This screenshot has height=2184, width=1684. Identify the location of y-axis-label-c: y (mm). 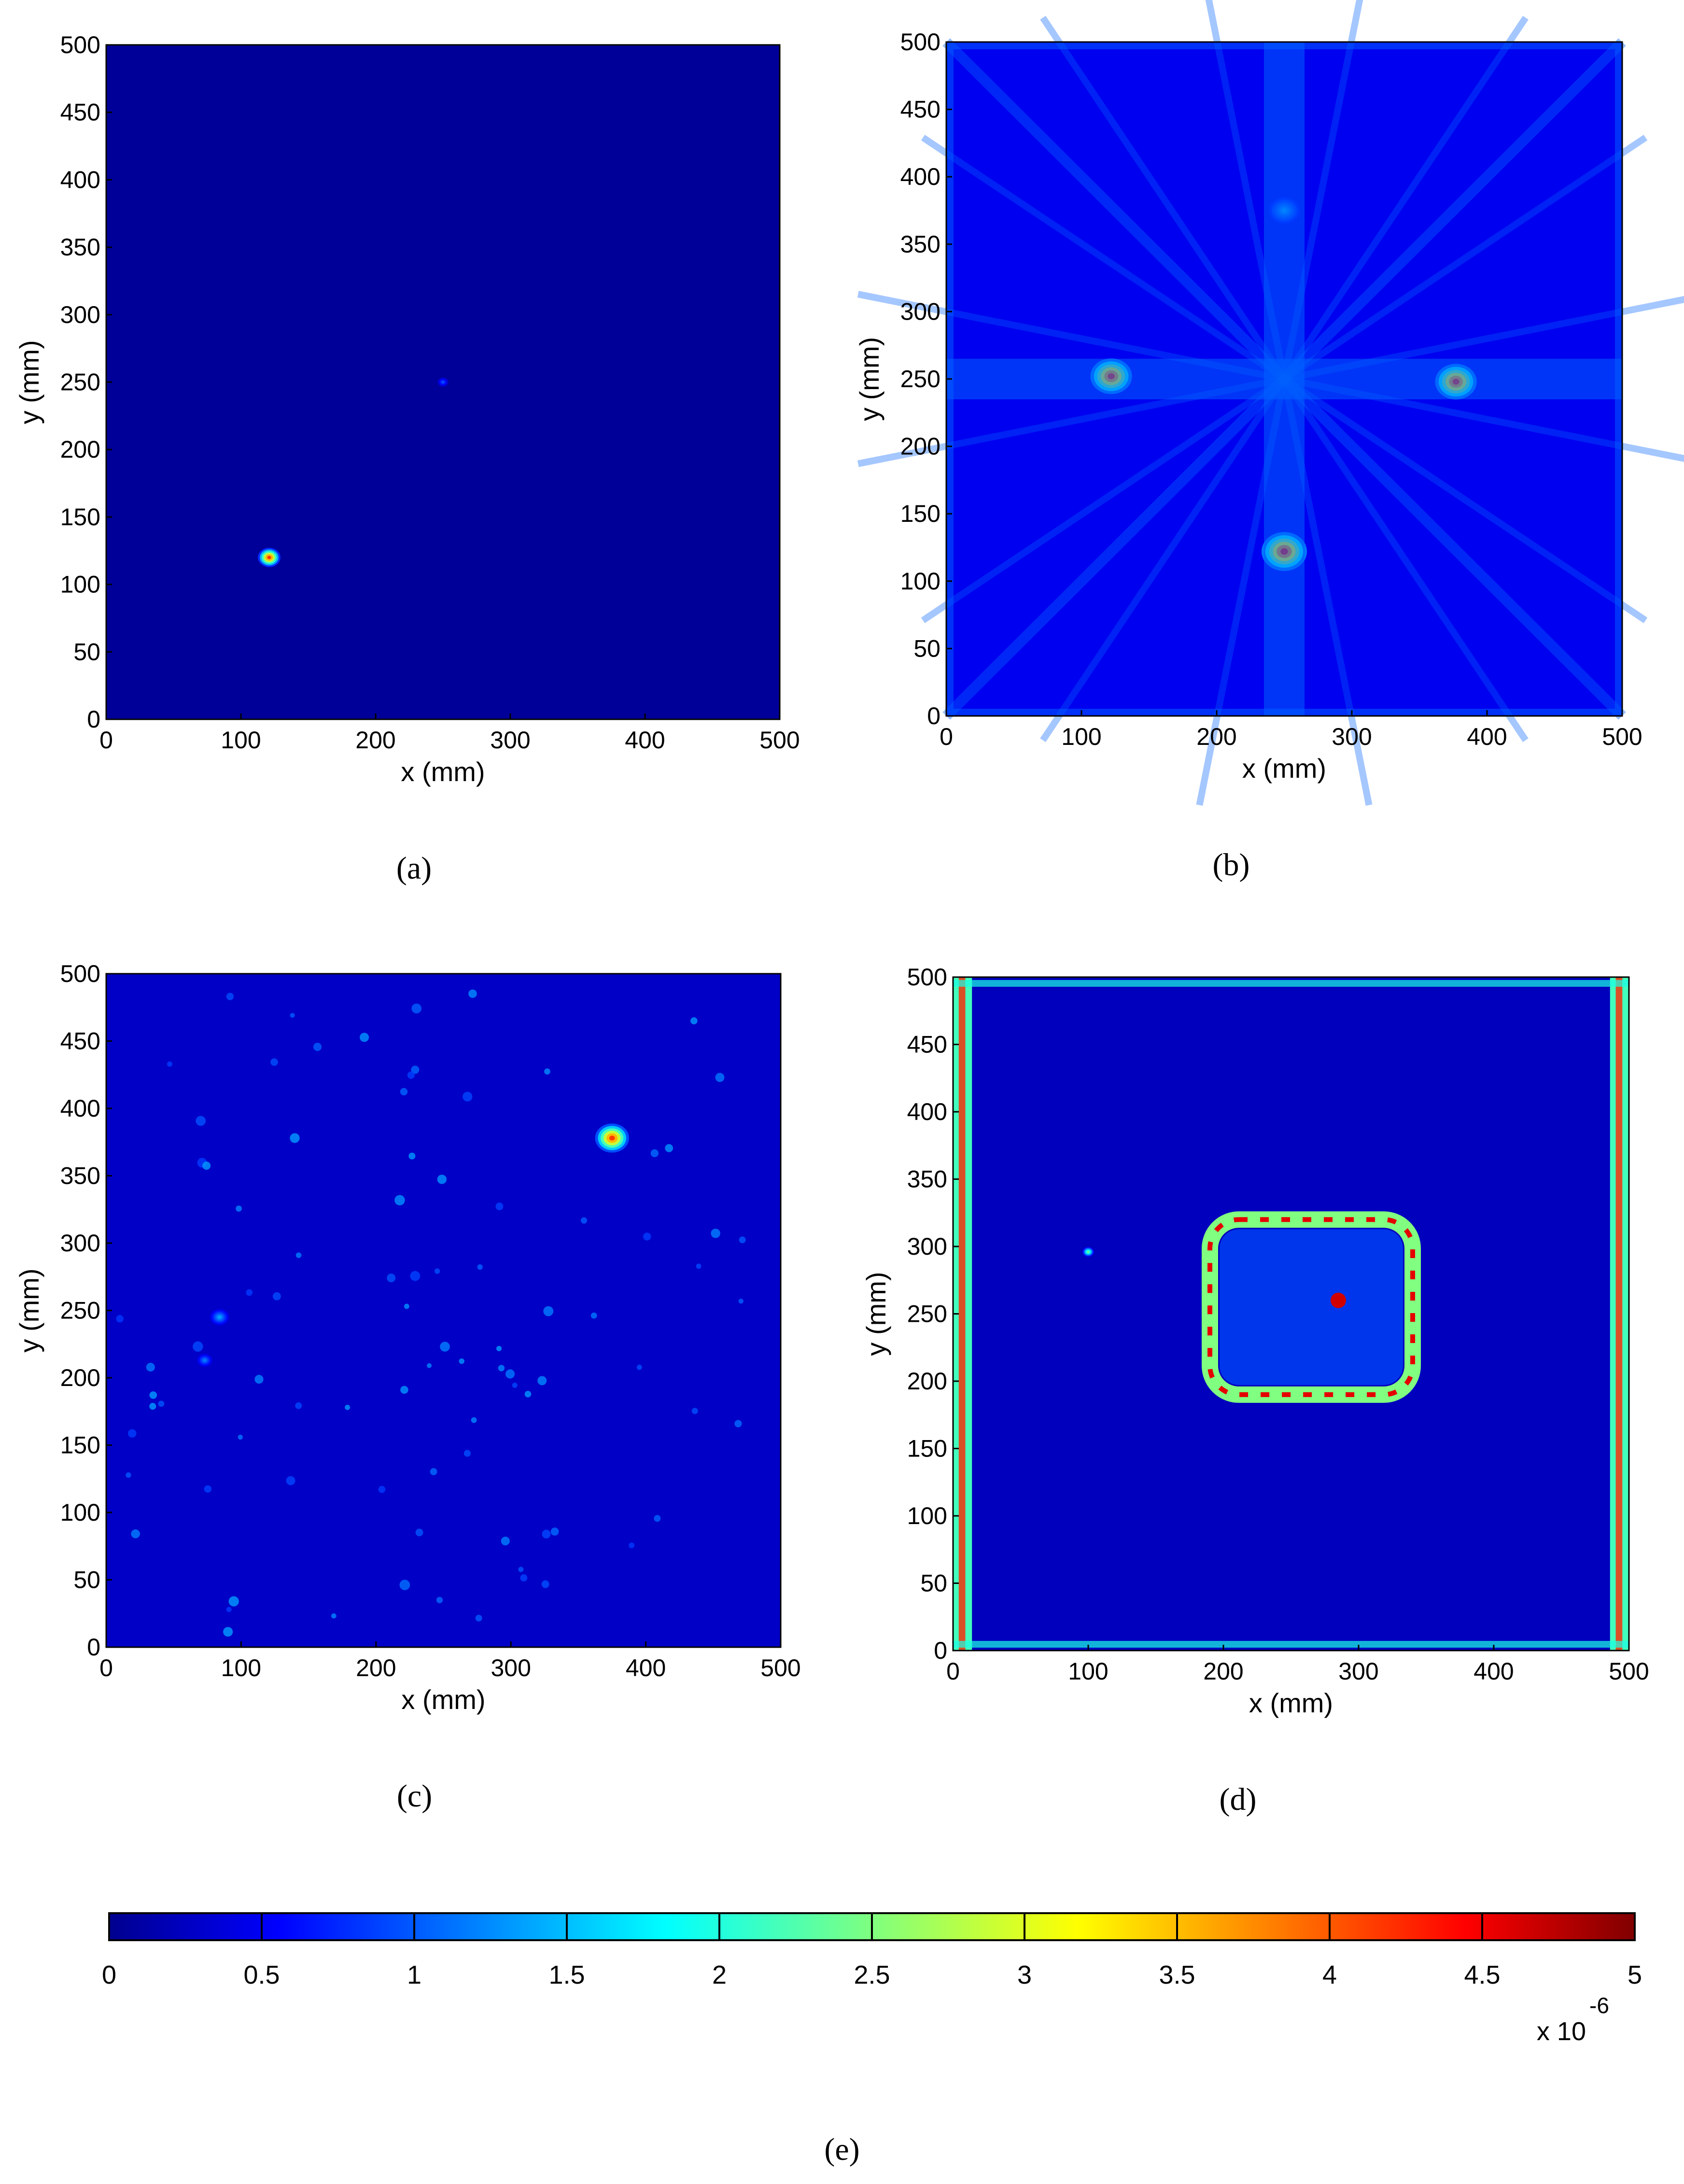
(29, 1310).